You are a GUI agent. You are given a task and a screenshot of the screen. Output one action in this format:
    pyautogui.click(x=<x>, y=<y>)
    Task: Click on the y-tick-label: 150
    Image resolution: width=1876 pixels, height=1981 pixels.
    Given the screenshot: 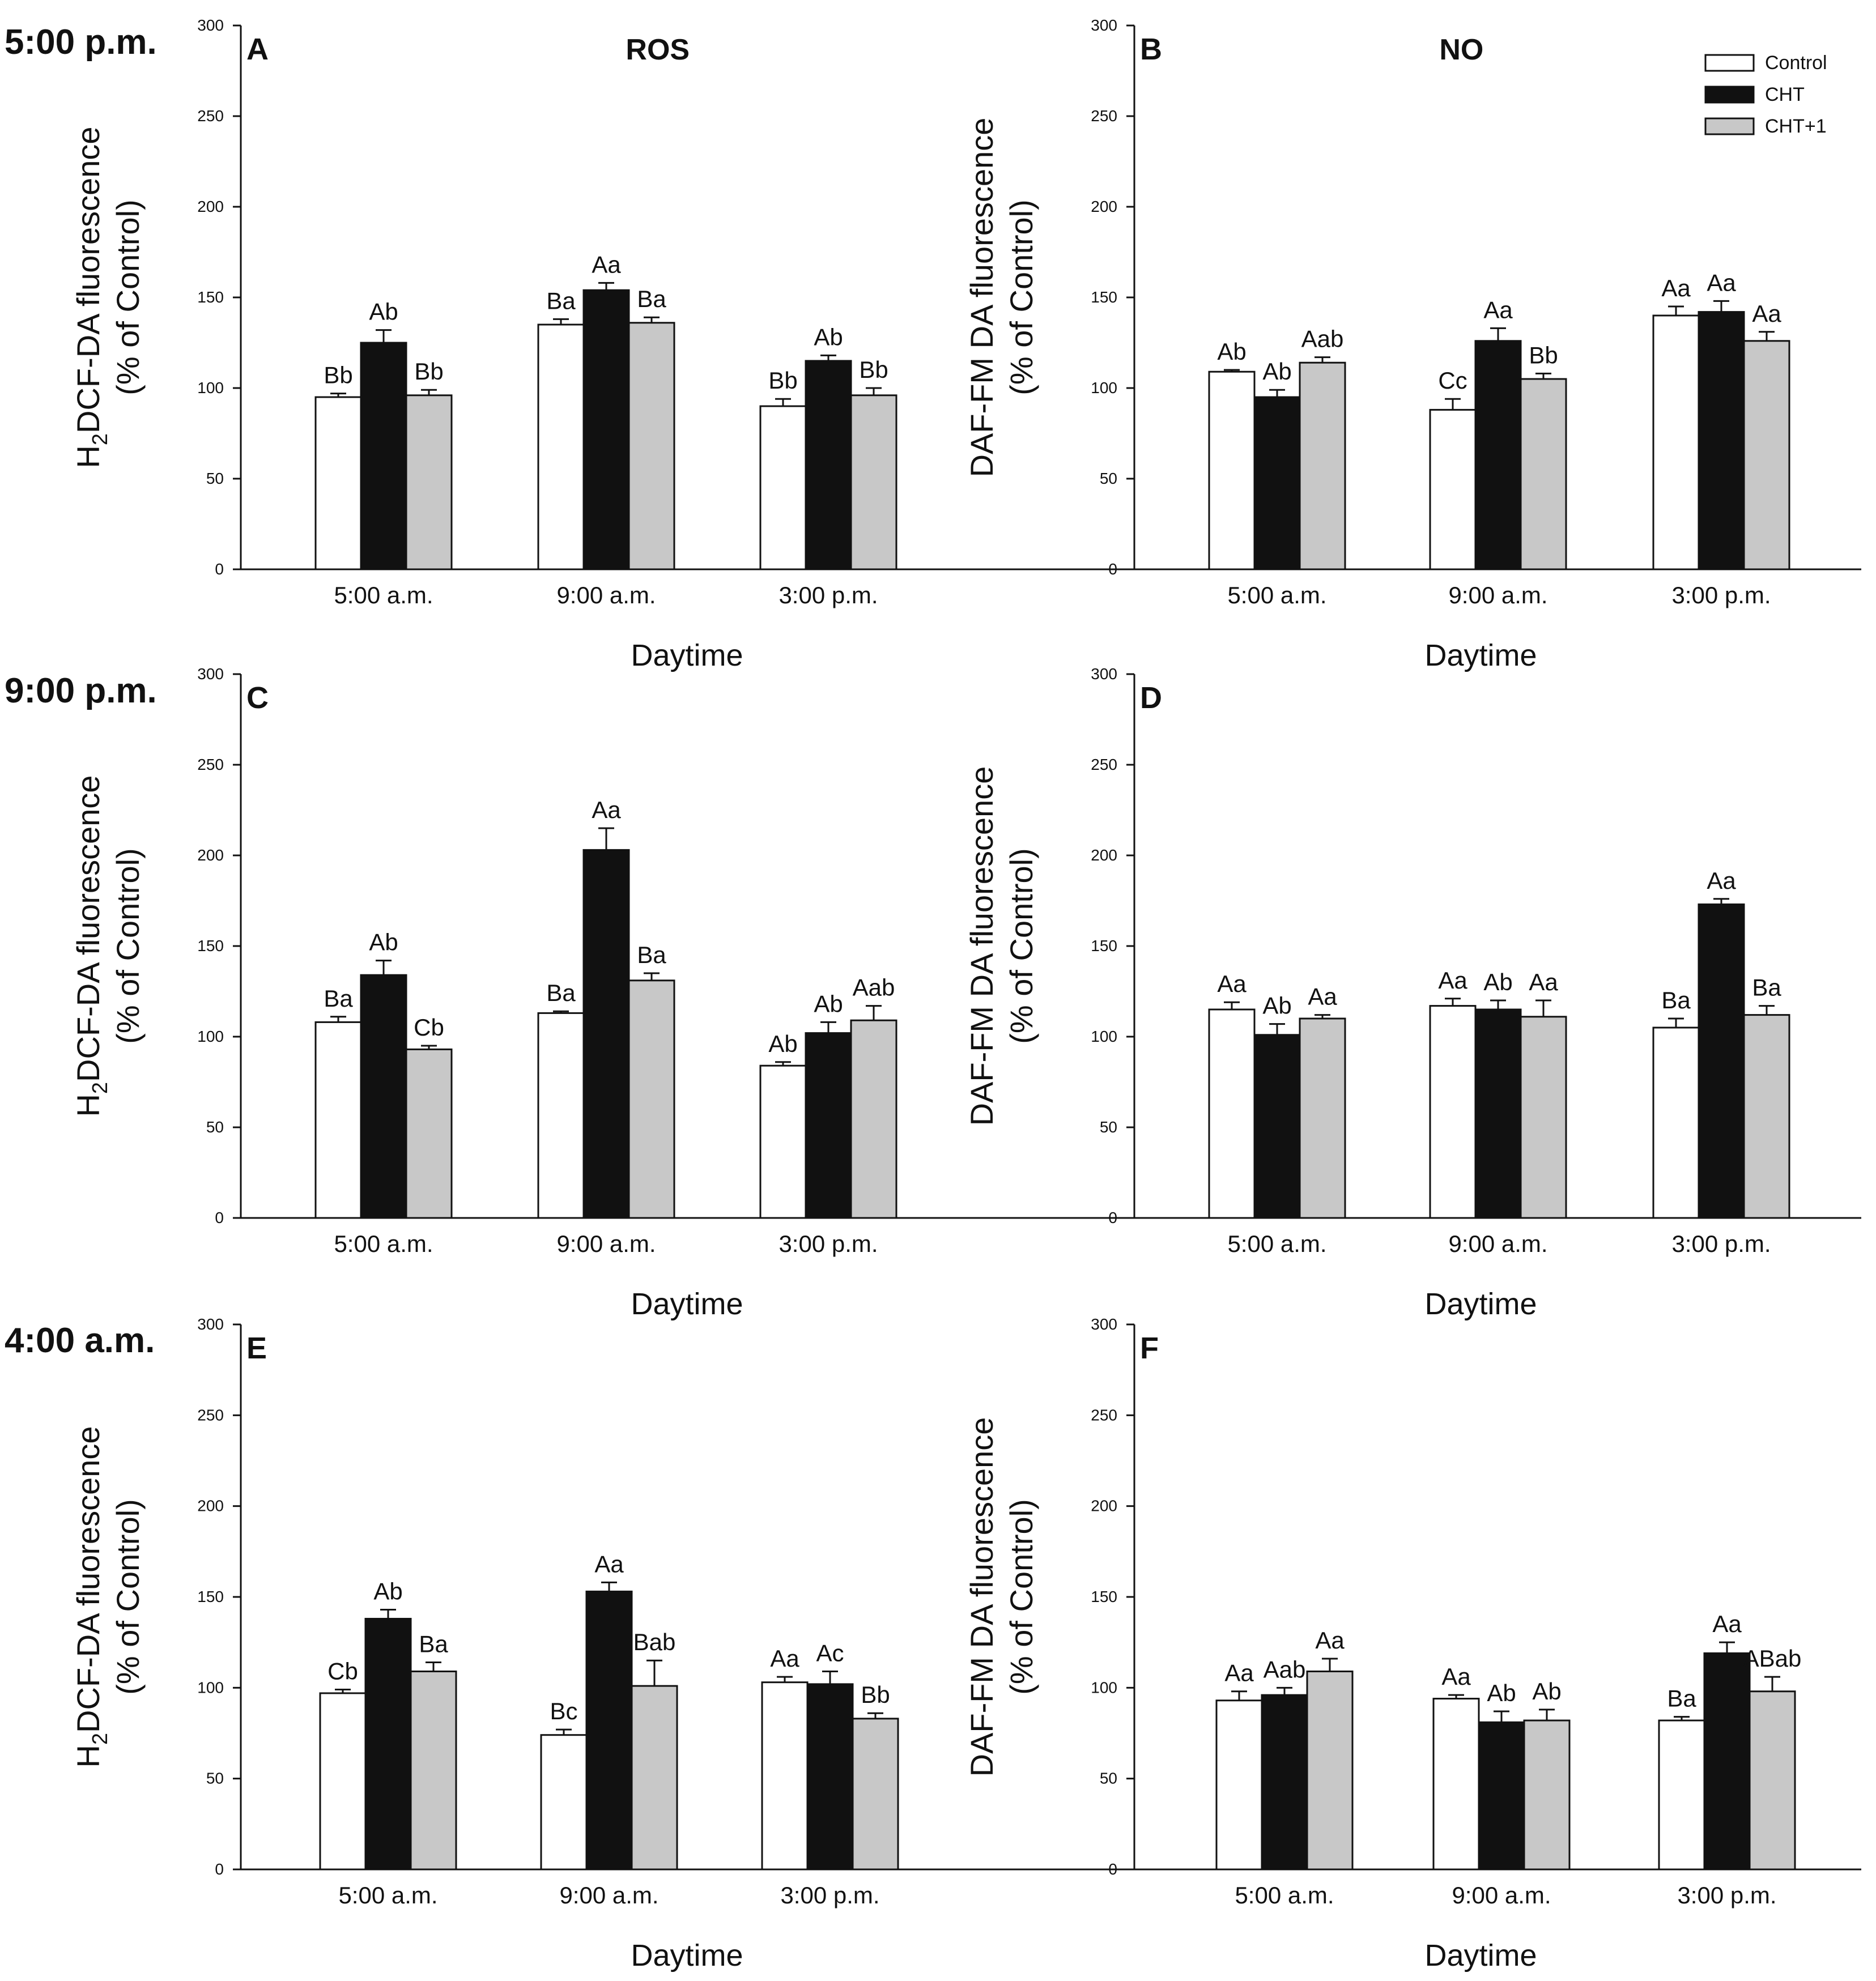 What is the action you would take?
    pyautogui.click(x=210, y=1596)
    